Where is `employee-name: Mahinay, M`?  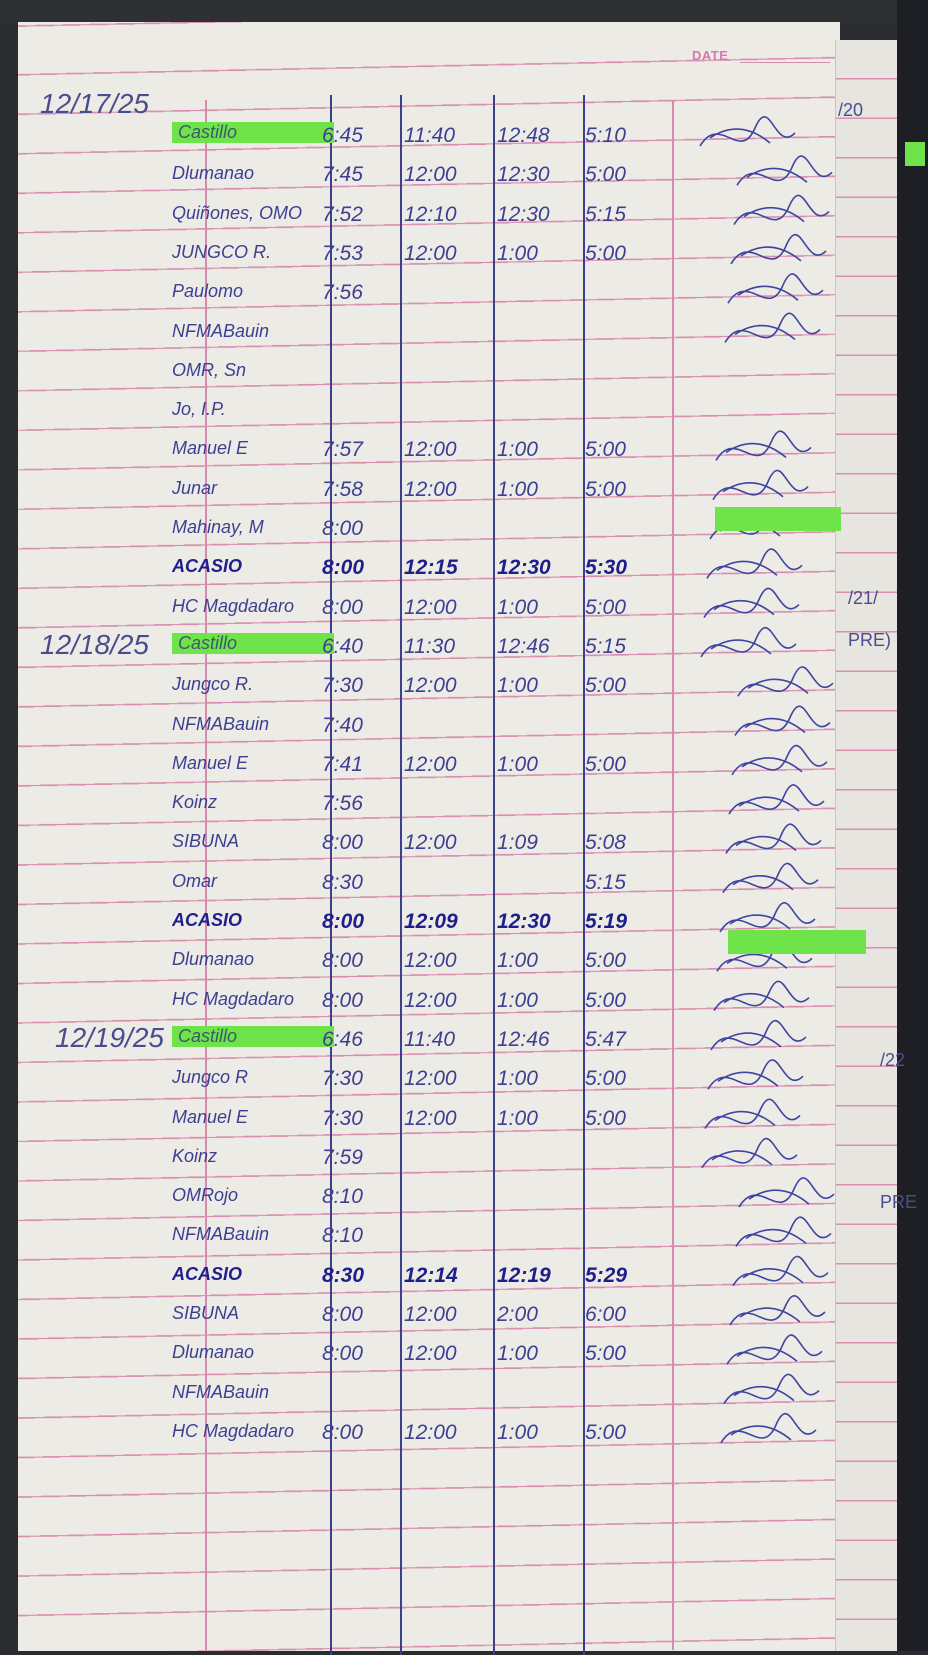
employee-name: Mahinay, M is located at coordinates (218, 527).